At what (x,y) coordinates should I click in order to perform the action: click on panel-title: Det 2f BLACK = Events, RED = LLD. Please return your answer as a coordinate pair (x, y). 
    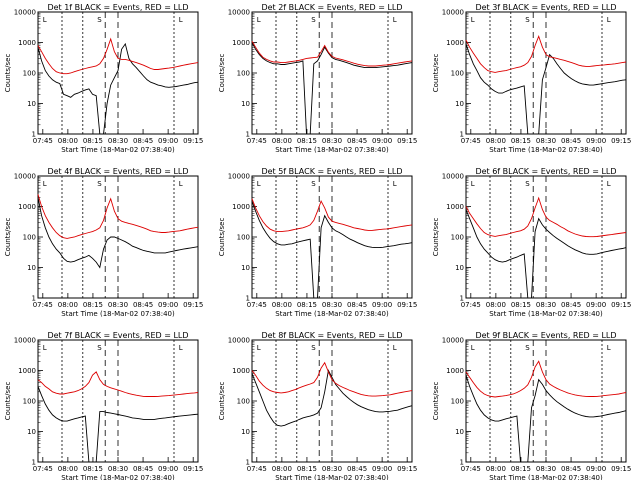
    Looking at the image, I should click on (331, 7).